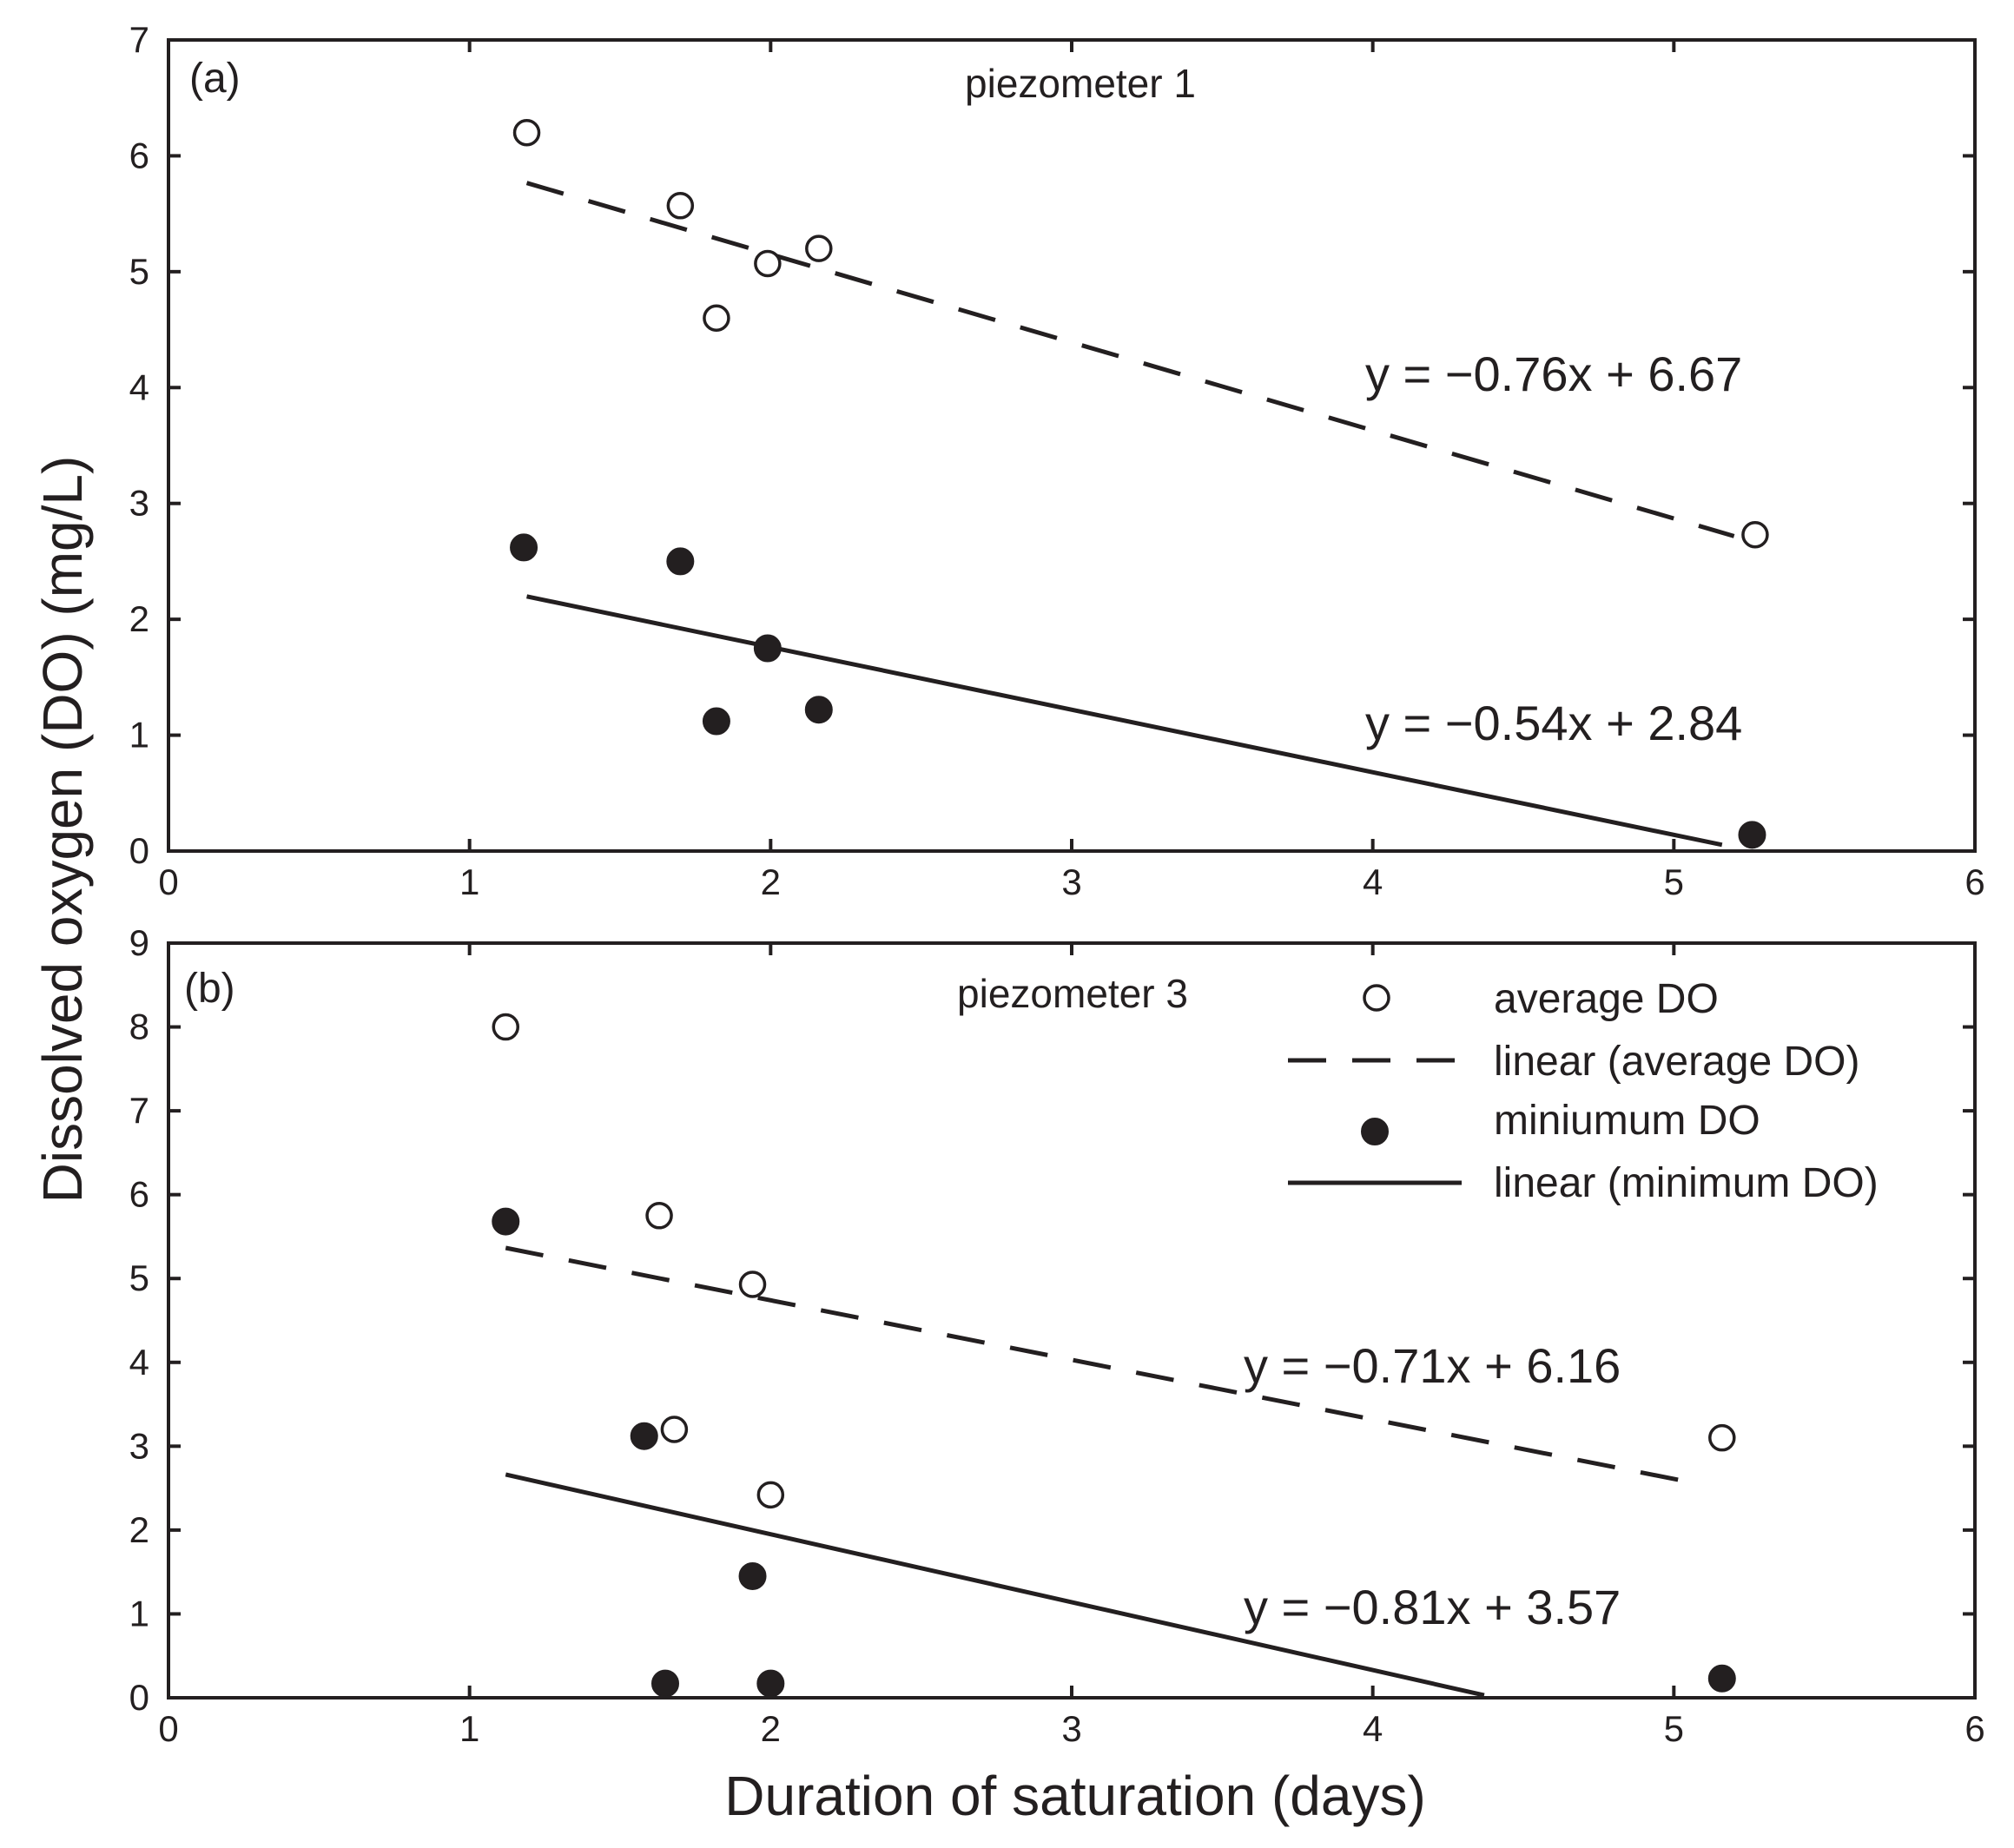 The height and width of the screenshot is (1848, 2014). What do you see at coordinates (1553, 374) in the screenshot?
I see `panel-a-avg-fit-equation: y = −0.76x + 6.67` at bounding box center [1553, 374].